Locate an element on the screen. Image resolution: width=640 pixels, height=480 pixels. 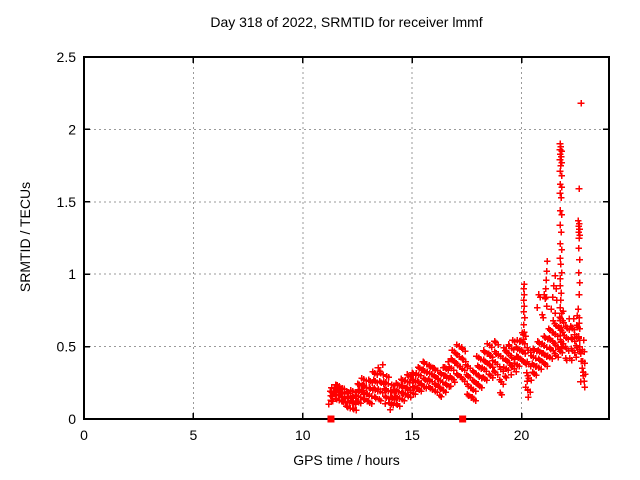
x-tick-label: 20 is located at coordinates (522, 435).